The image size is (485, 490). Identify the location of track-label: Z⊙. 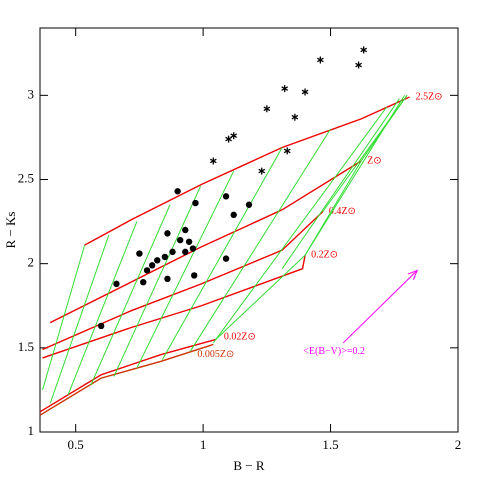
(374, 160).